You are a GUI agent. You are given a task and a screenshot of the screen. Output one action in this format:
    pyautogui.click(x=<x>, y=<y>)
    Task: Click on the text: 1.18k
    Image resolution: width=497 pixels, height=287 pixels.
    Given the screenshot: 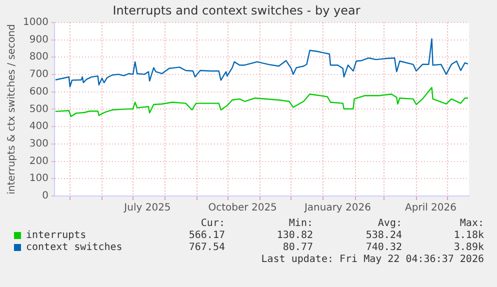 What is the action you would take?
    pyautogui.click(x=468, y=235)
    